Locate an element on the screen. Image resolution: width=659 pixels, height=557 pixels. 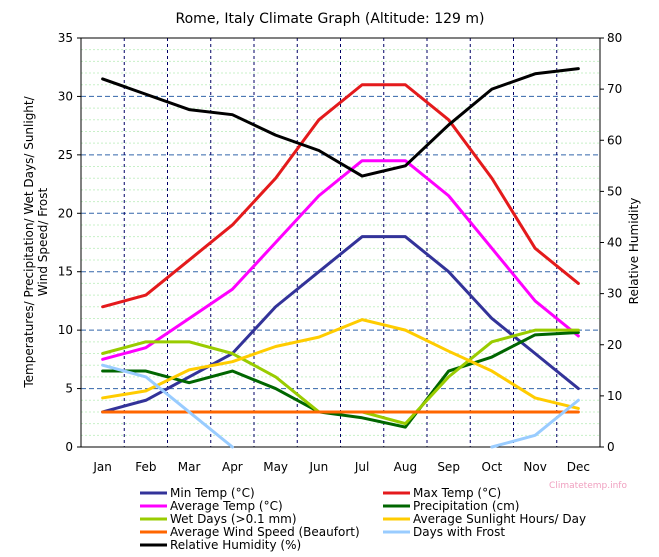
right-tick-label: 10 is located at coordinates (614, 396).